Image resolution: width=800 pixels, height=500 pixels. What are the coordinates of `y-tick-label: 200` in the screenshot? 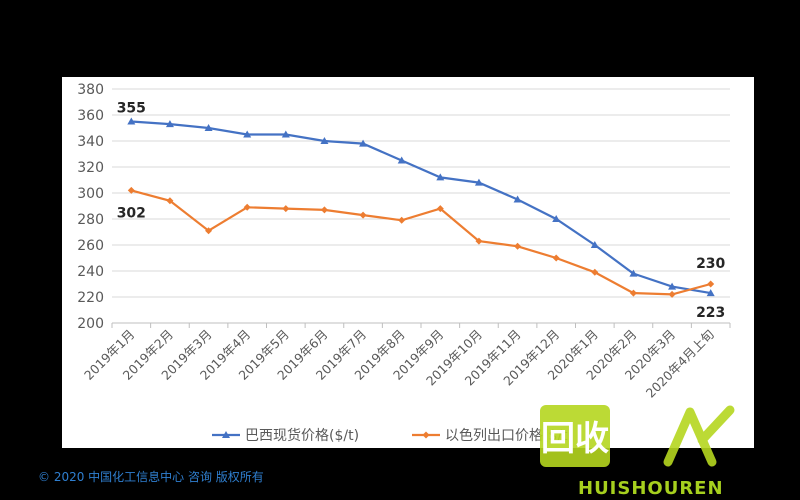 It's located at (90, 324).